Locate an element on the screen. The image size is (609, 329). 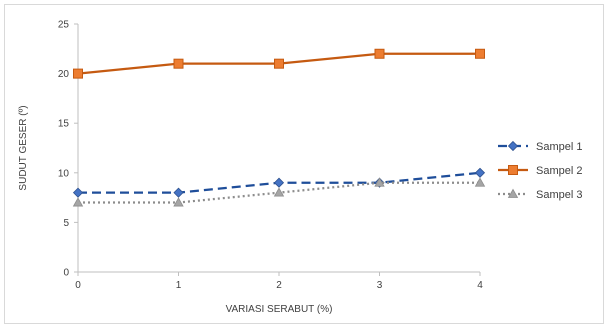
legend-item: Sampel 2 is located at coordinates (540, 171).